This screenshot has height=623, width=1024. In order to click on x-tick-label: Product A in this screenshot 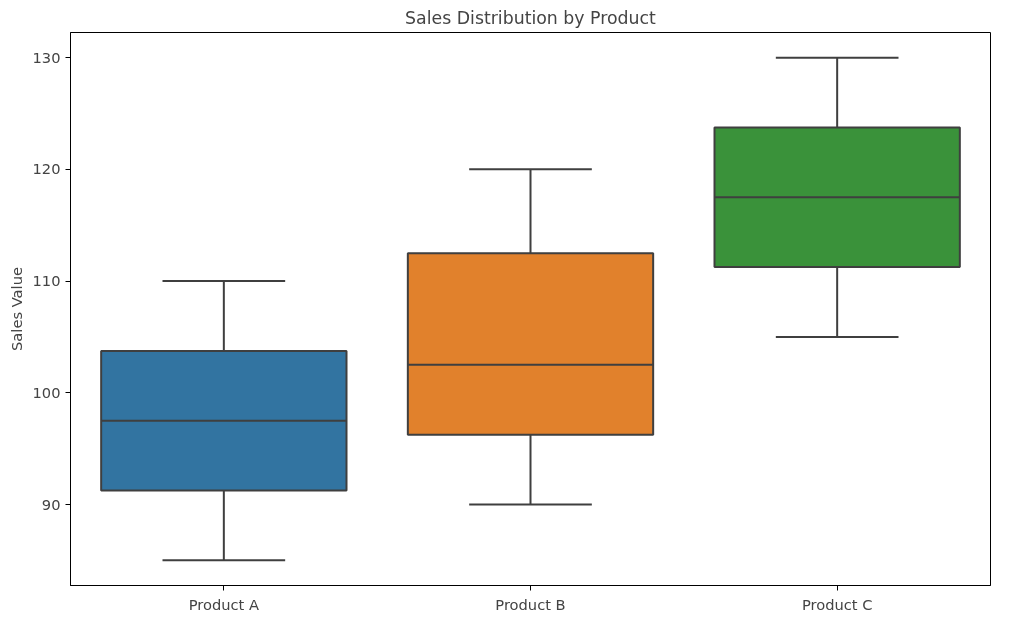, I will do `click(224, 604)`.